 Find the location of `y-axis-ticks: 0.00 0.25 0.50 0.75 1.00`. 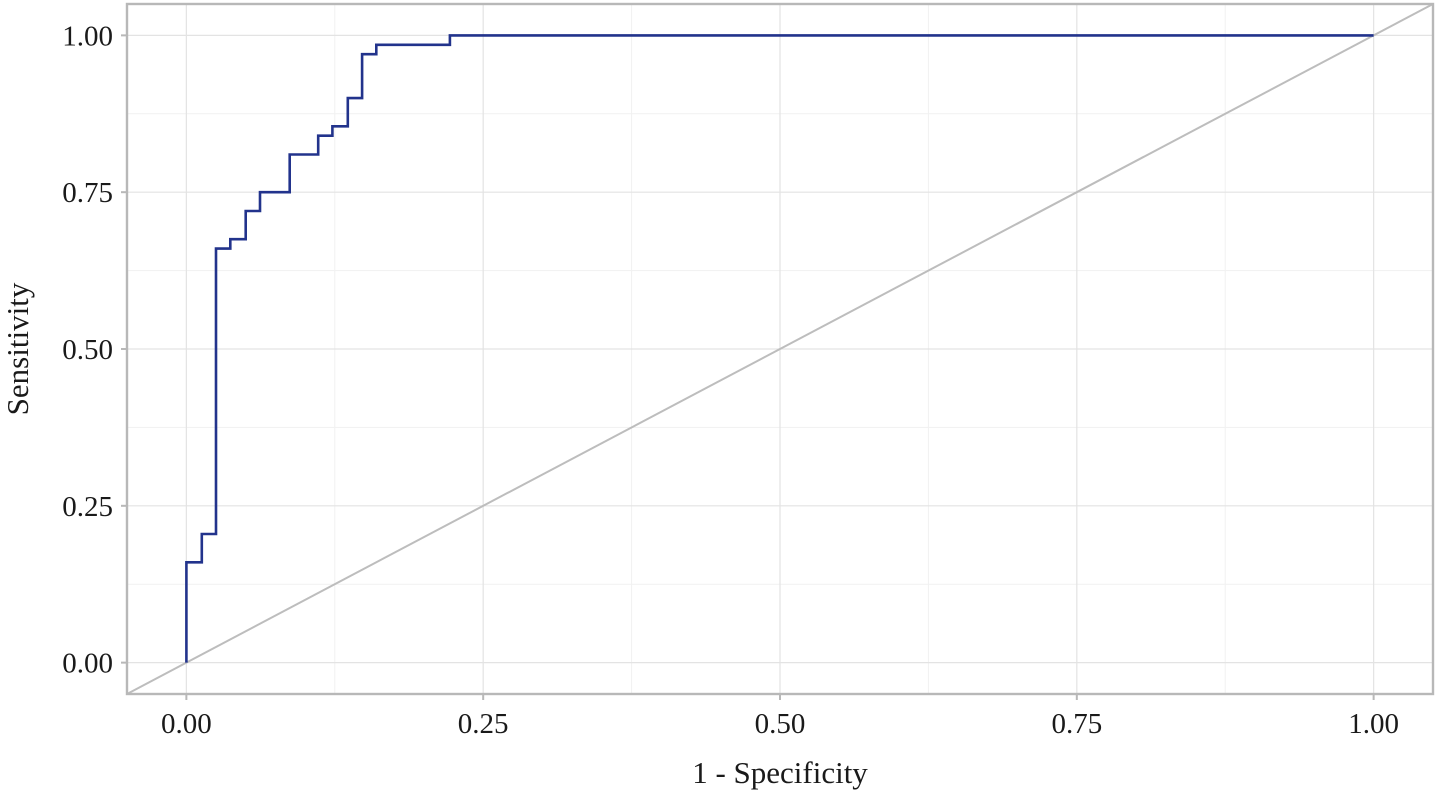

y-axis-ticks: 0.00 0.25 0.50 0.75 1.00 is located at coordinates (94, 350).